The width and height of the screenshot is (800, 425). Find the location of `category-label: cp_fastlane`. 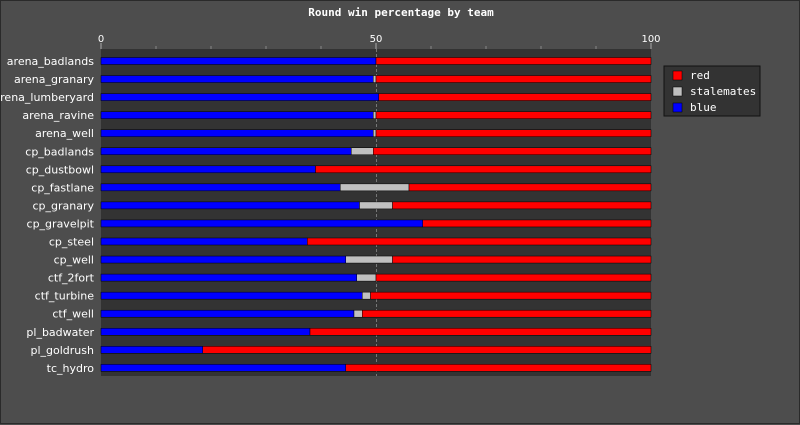

category-label: cp_fastlane is located at coordinates (62, 187).